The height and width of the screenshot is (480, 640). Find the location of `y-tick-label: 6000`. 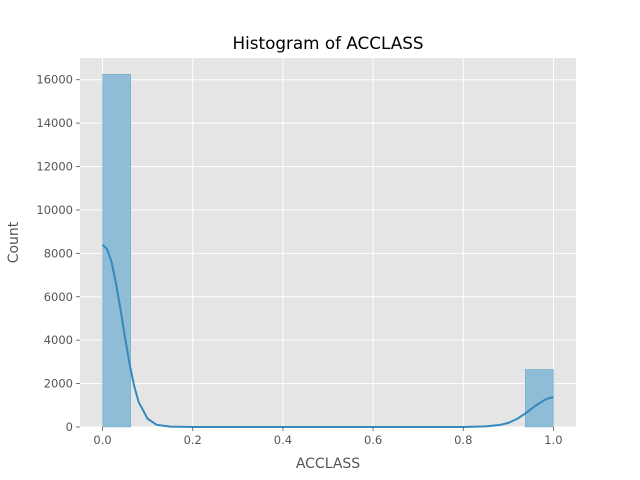

y-tick-label: 6000 is located at coordinates (58, 297).